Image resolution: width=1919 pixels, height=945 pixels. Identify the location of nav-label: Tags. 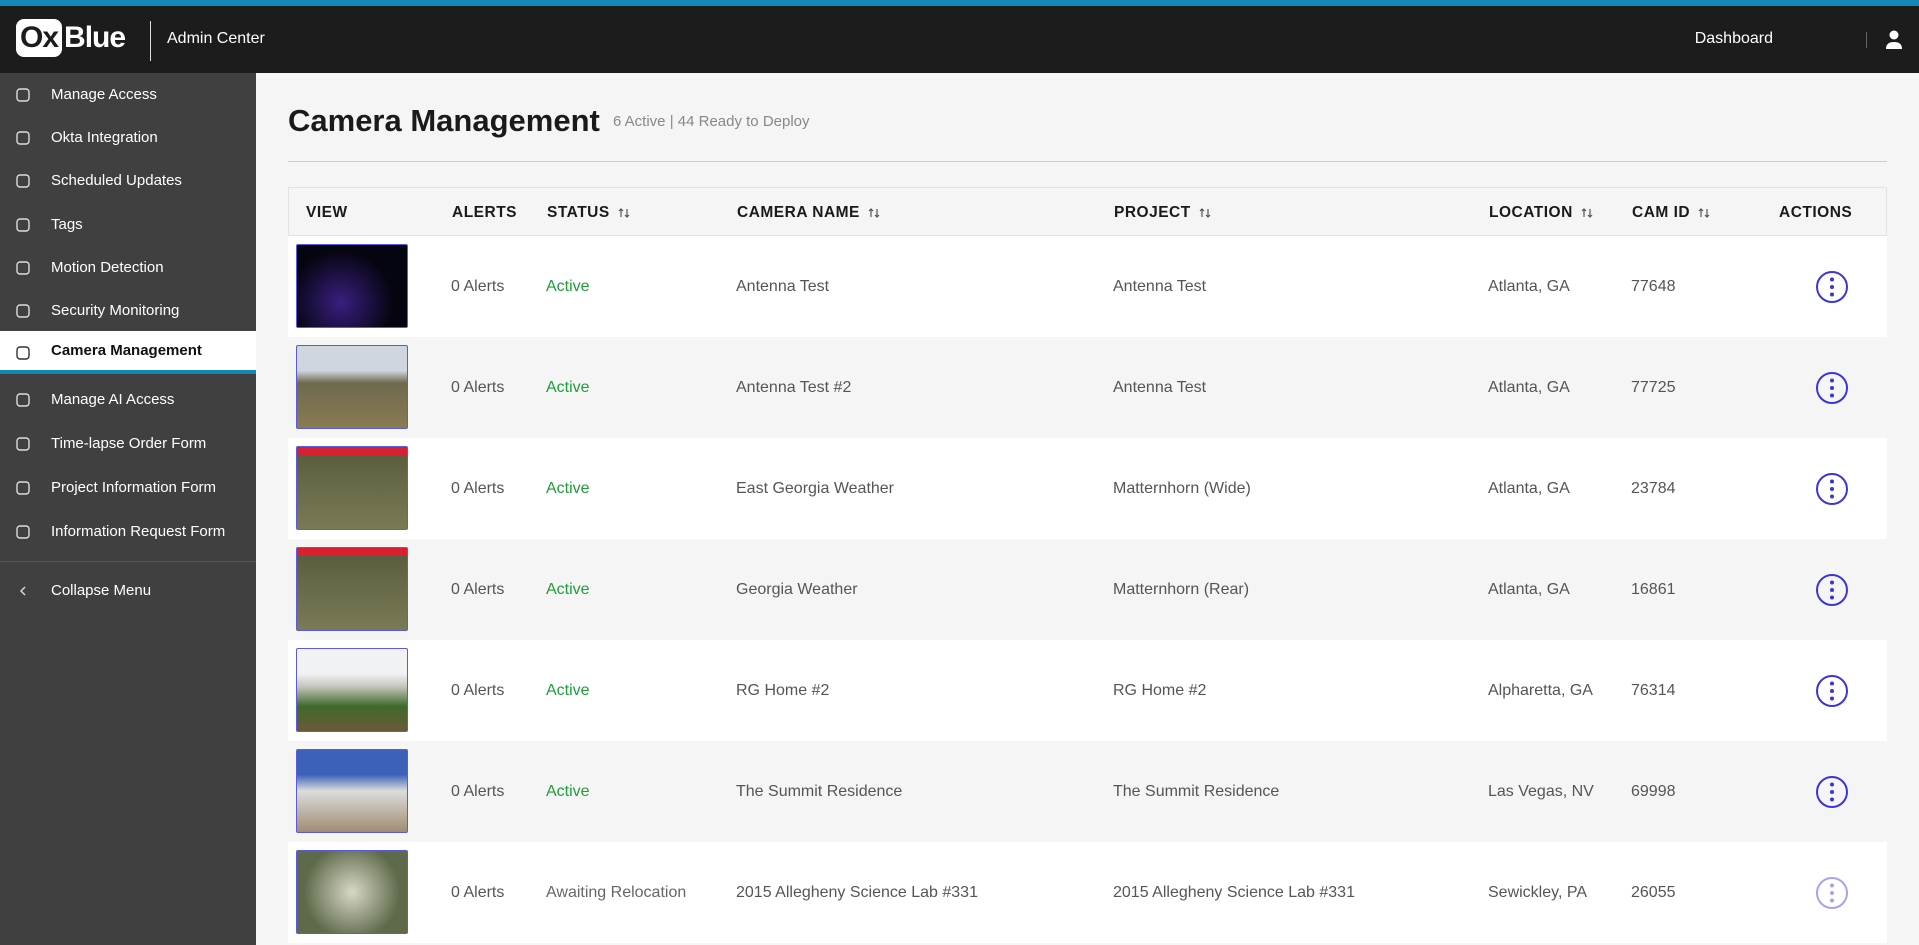
(67, 224).